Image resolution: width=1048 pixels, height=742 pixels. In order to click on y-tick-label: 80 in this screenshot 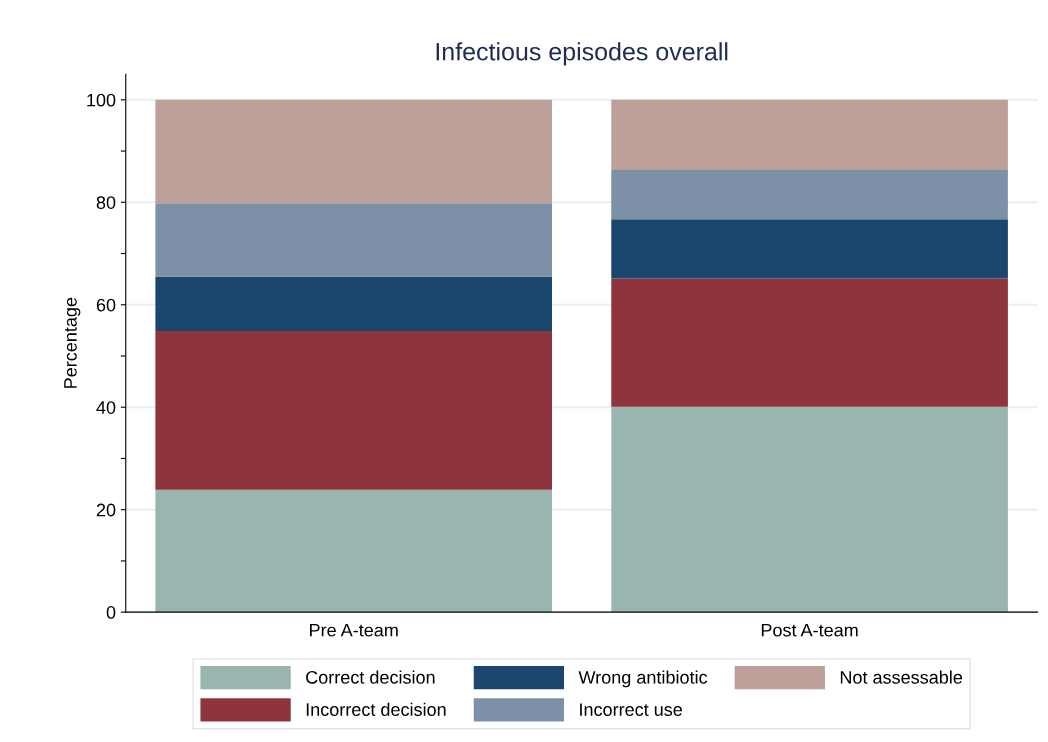, I will do `click(106, 202)`.